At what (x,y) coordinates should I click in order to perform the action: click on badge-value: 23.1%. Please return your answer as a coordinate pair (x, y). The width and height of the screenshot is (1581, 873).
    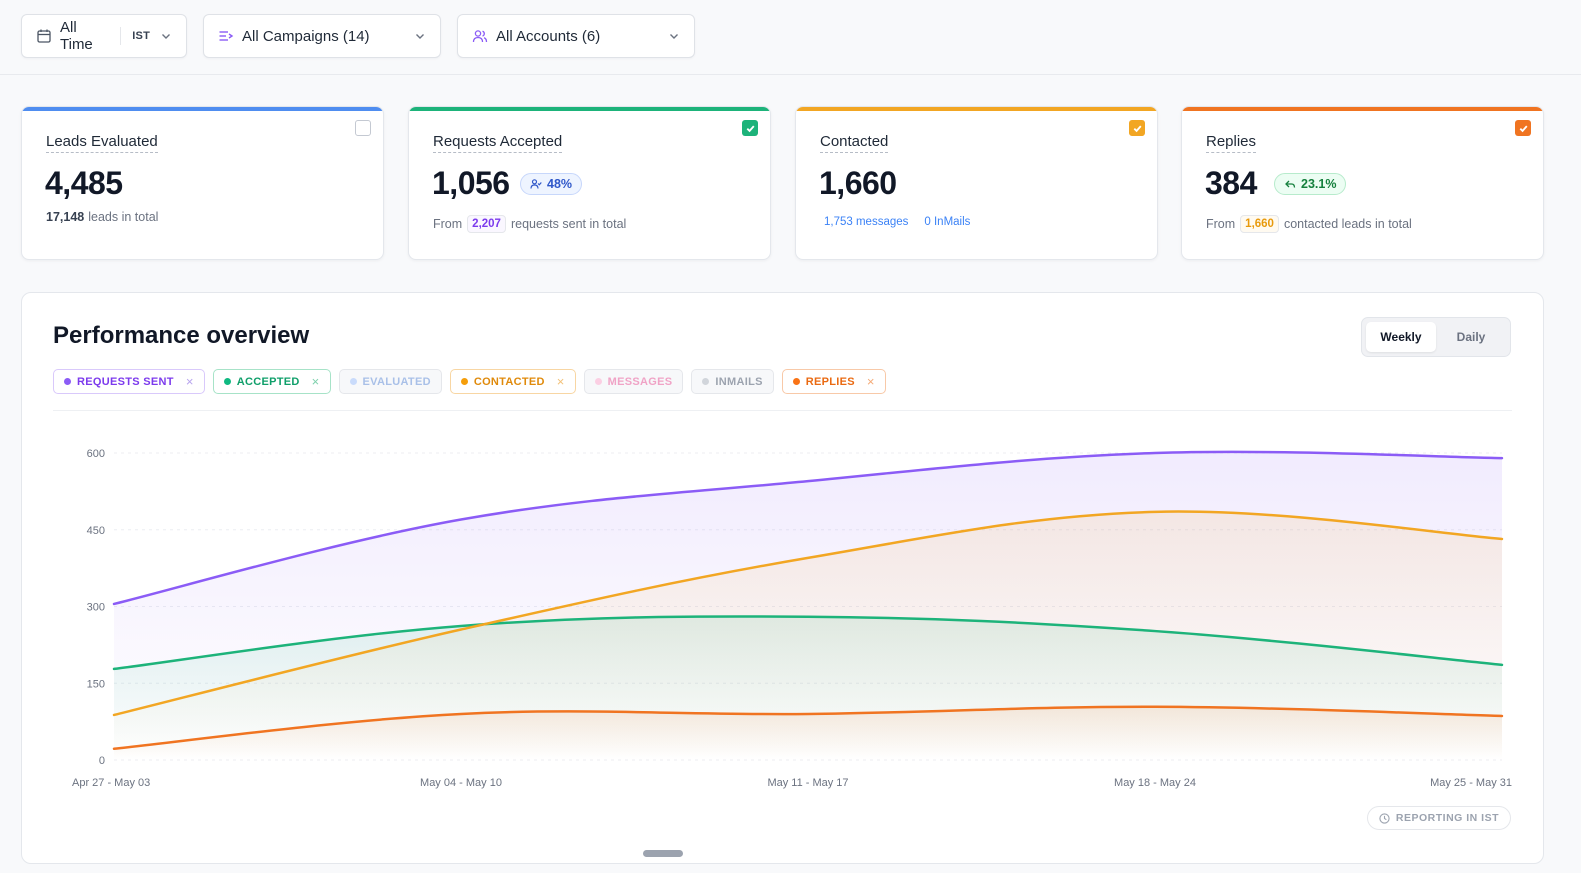
    Looking at the image, I should click on (1319, 184).